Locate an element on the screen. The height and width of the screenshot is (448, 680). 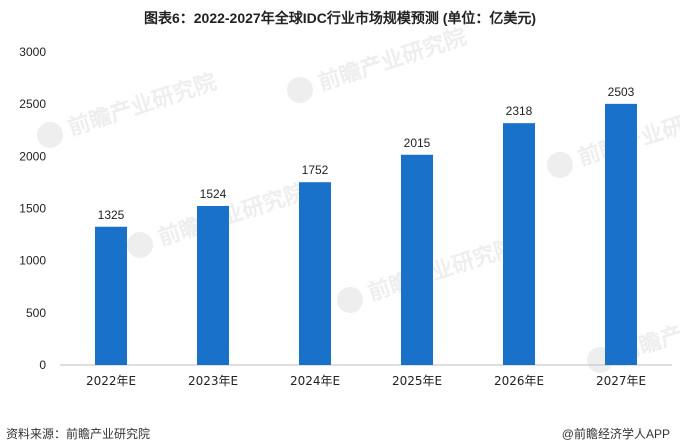
y-tick-label: 1500 is located at coordinates (32, 209).